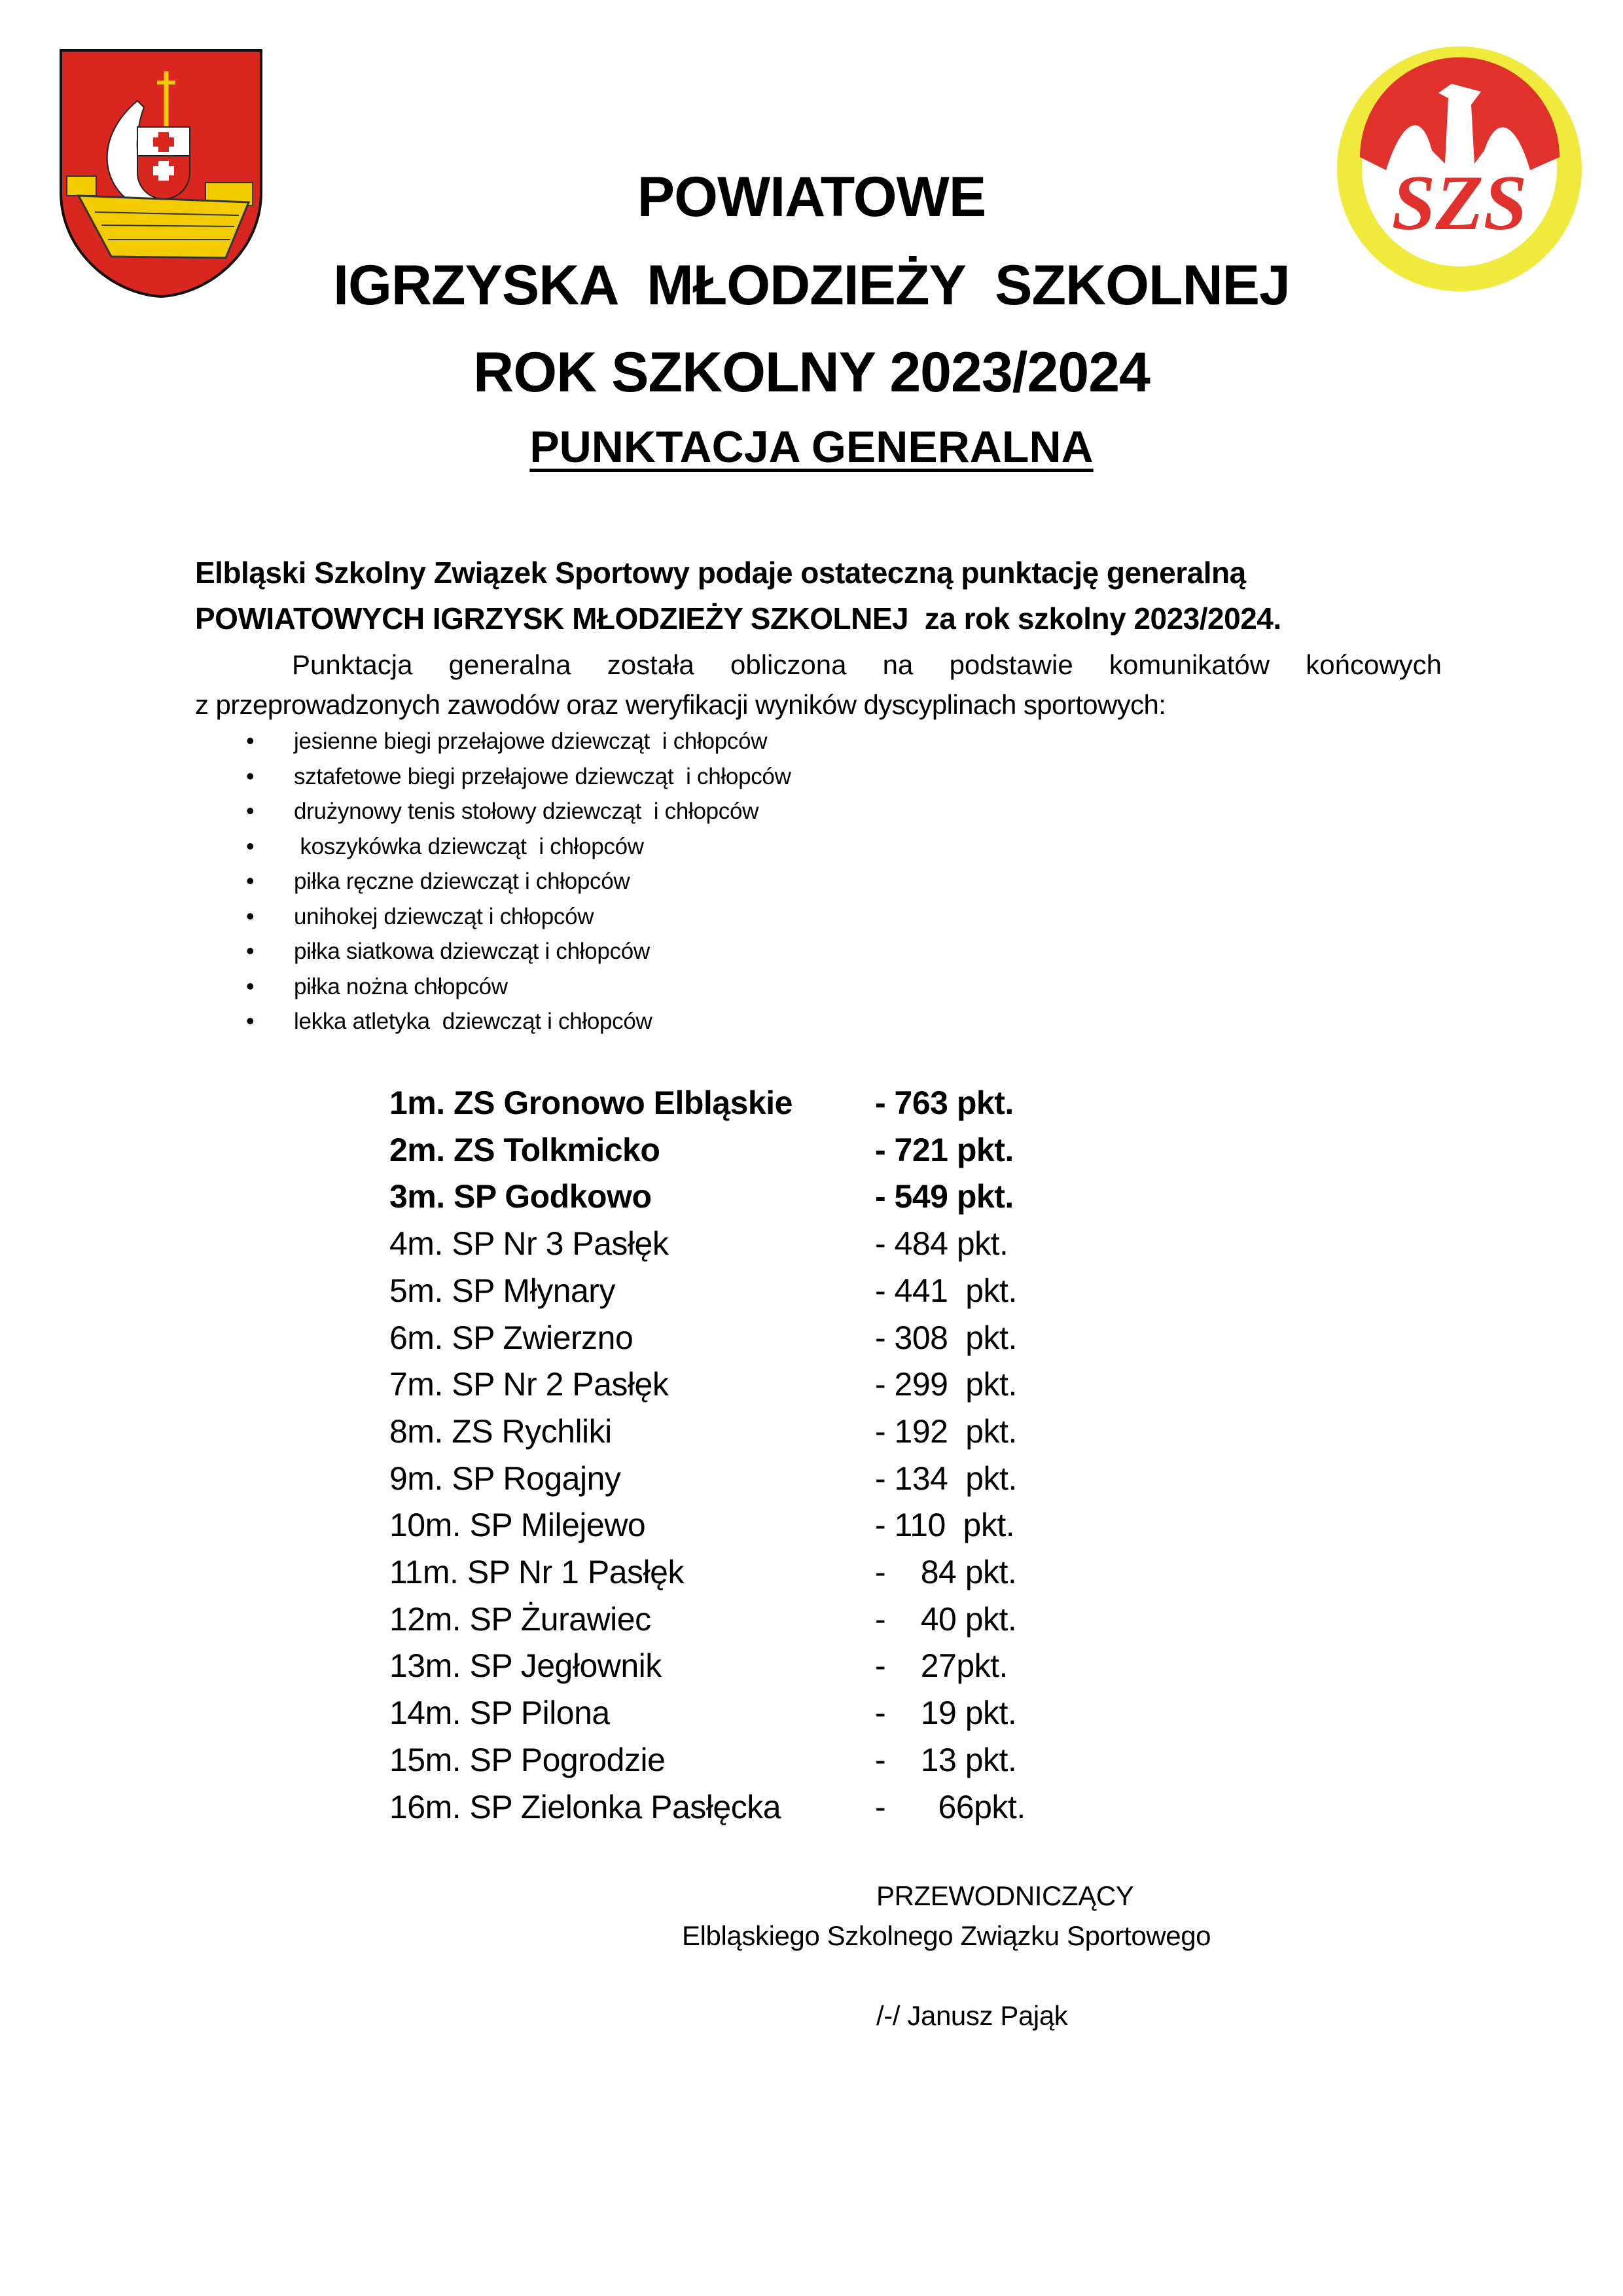 This screenshot has height=2296, width=1623. What do you see at coordinates (469, 846) in the screenshot?
I see `discipline-item: koszykówka dziewcząt i chłopców` at bounding box center [469, 846].